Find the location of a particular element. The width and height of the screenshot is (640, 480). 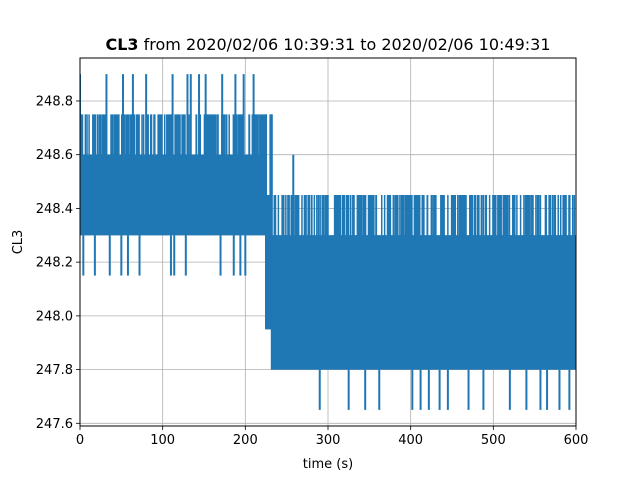

chart-title-bold: CL3 is located at coordinates (121, 44).